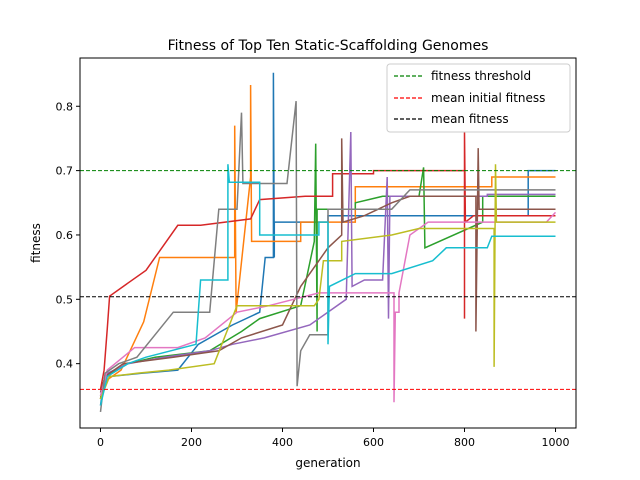 The image size is (640, 480). Describe the element at coordinates (65, 235) in the screenshot. I see `y-tick-label: 0.6` at that location.